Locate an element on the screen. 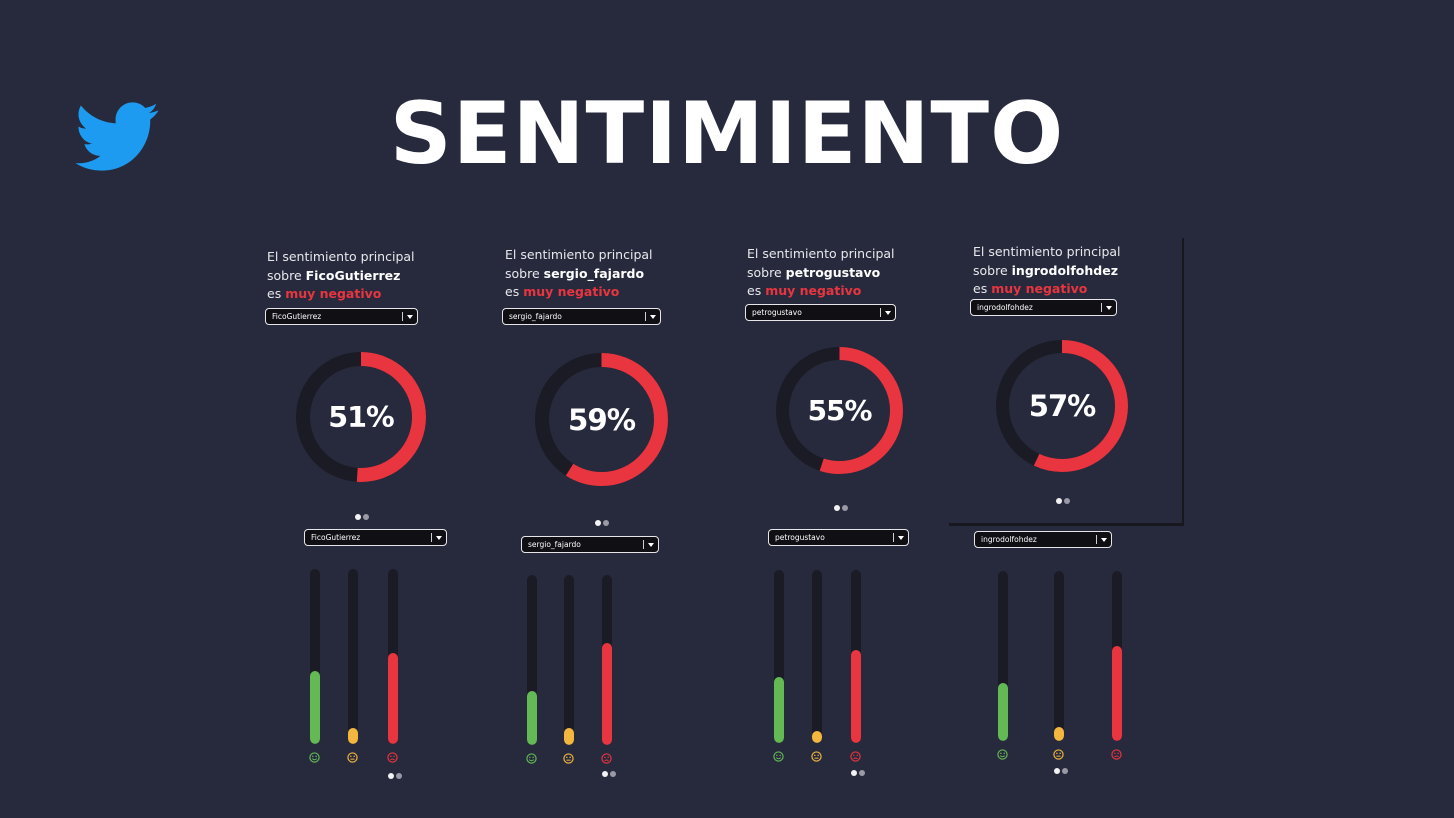  caption-line-2: sobre sergio_fajardo is located at coordinates (579, 274).